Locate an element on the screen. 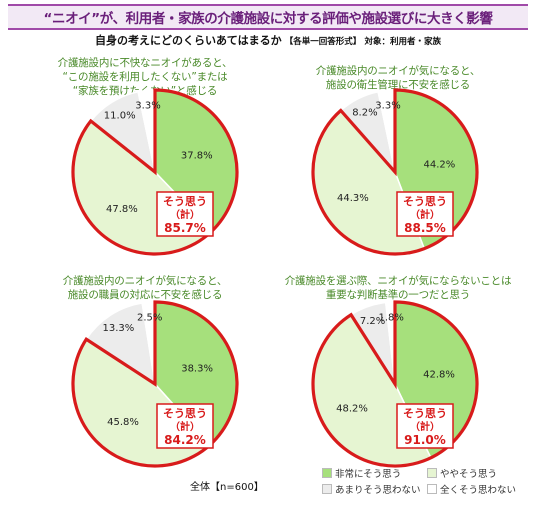  legend-strongly-agree: 非常にそう思う is located at coordinates (361, 473).